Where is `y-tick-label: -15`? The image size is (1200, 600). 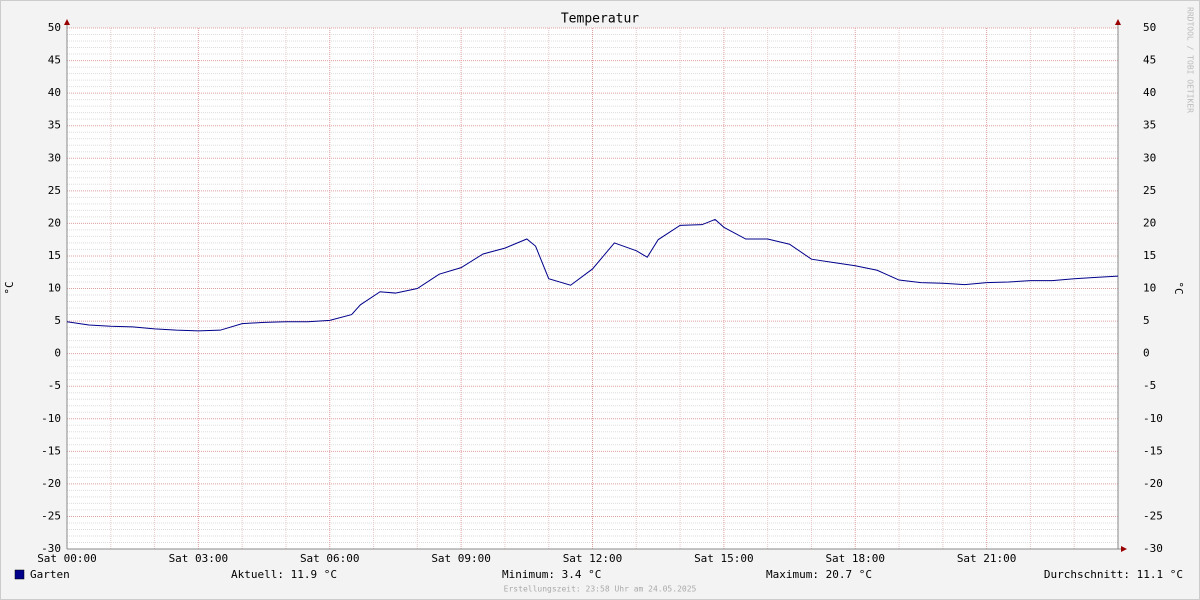
y-tick-label: -15 is located at coordinates (51, 450).